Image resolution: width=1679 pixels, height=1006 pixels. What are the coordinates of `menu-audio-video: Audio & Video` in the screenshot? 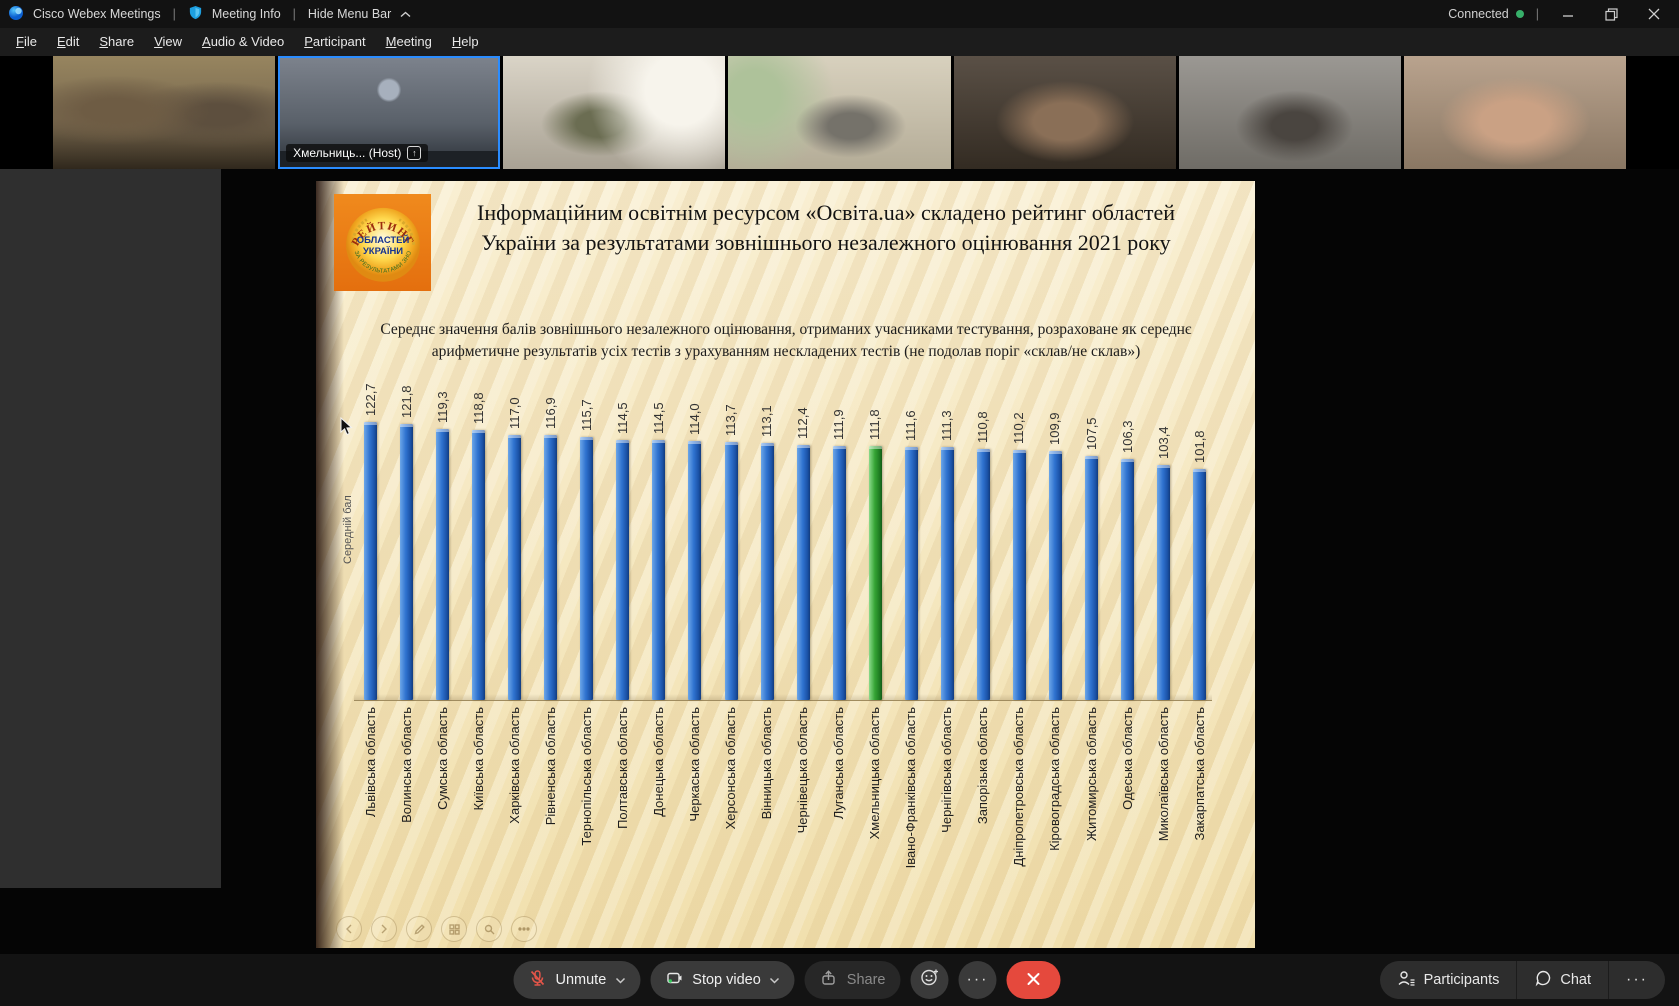 It's located at (243, 41).